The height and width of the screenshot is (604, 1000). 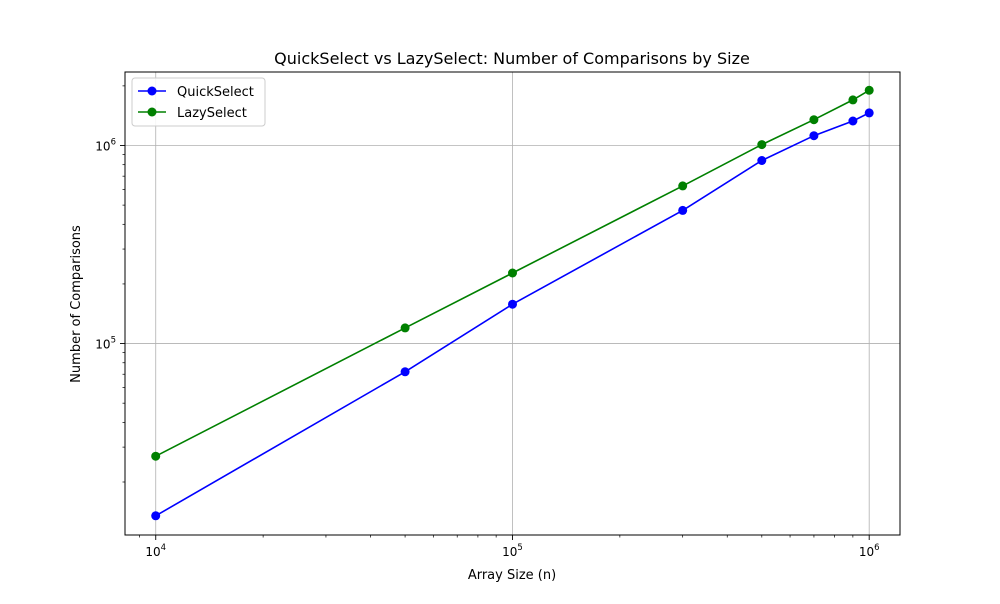 I want to click on legend-box, so click(x=198, y=102).